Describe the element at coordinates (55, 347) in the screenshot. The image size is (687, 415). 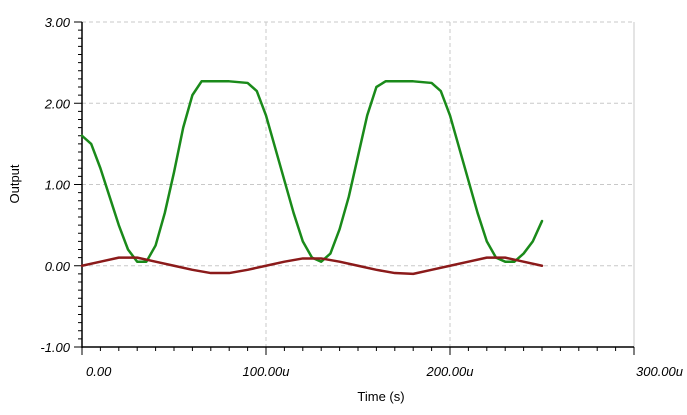
I see `y-tick-label: -1.00` at that location.